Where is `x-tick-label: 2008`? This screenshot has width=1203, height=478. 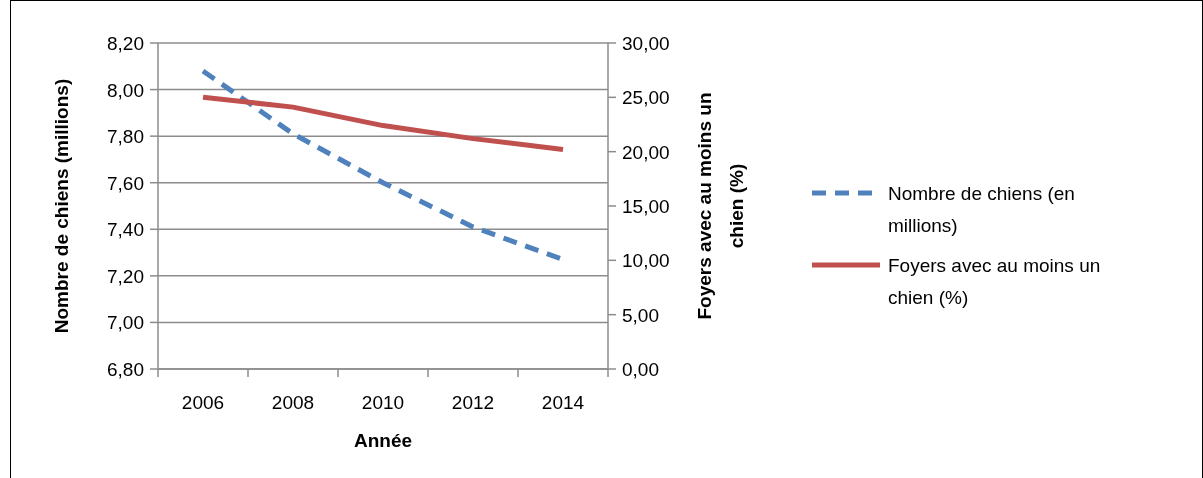 x-tick-label: 2008 is located at coordinates (293, 402).